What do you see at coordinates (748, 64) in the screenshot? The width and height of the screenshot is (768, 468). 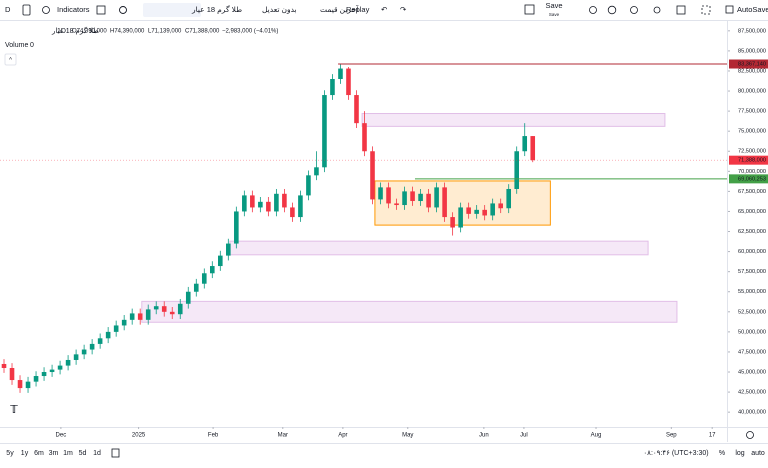 I see `level-badge` at bounding box center [748, 64].